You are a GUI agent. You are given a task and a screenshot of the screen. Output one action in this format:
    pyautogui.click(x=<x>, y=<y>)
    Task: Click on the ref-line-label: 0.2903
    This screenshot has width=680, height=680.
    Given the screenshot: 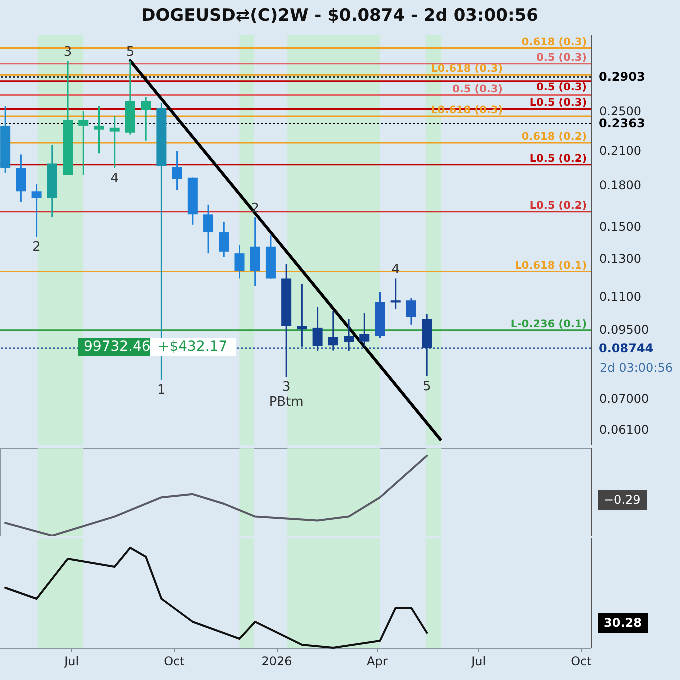 What is the action you would take?
    pyautogui.click(x=622, y=77)
    